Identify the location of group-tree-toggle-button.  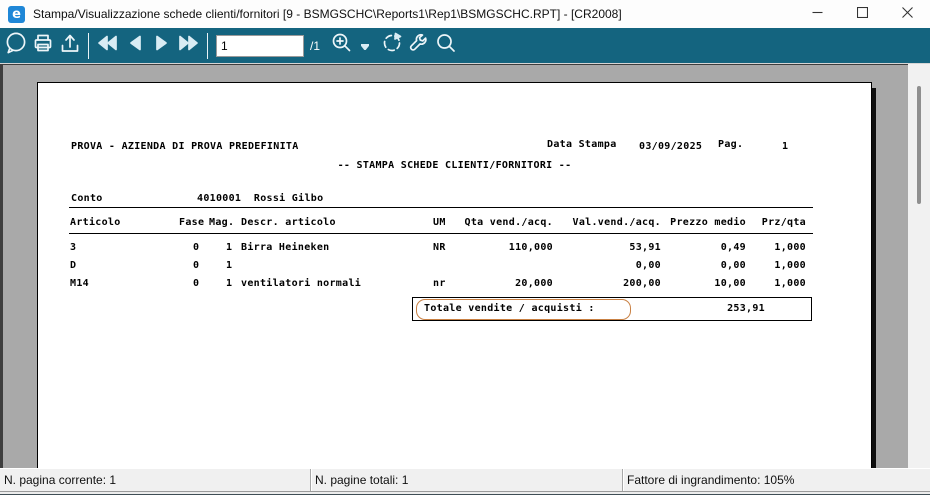
(15, 46).